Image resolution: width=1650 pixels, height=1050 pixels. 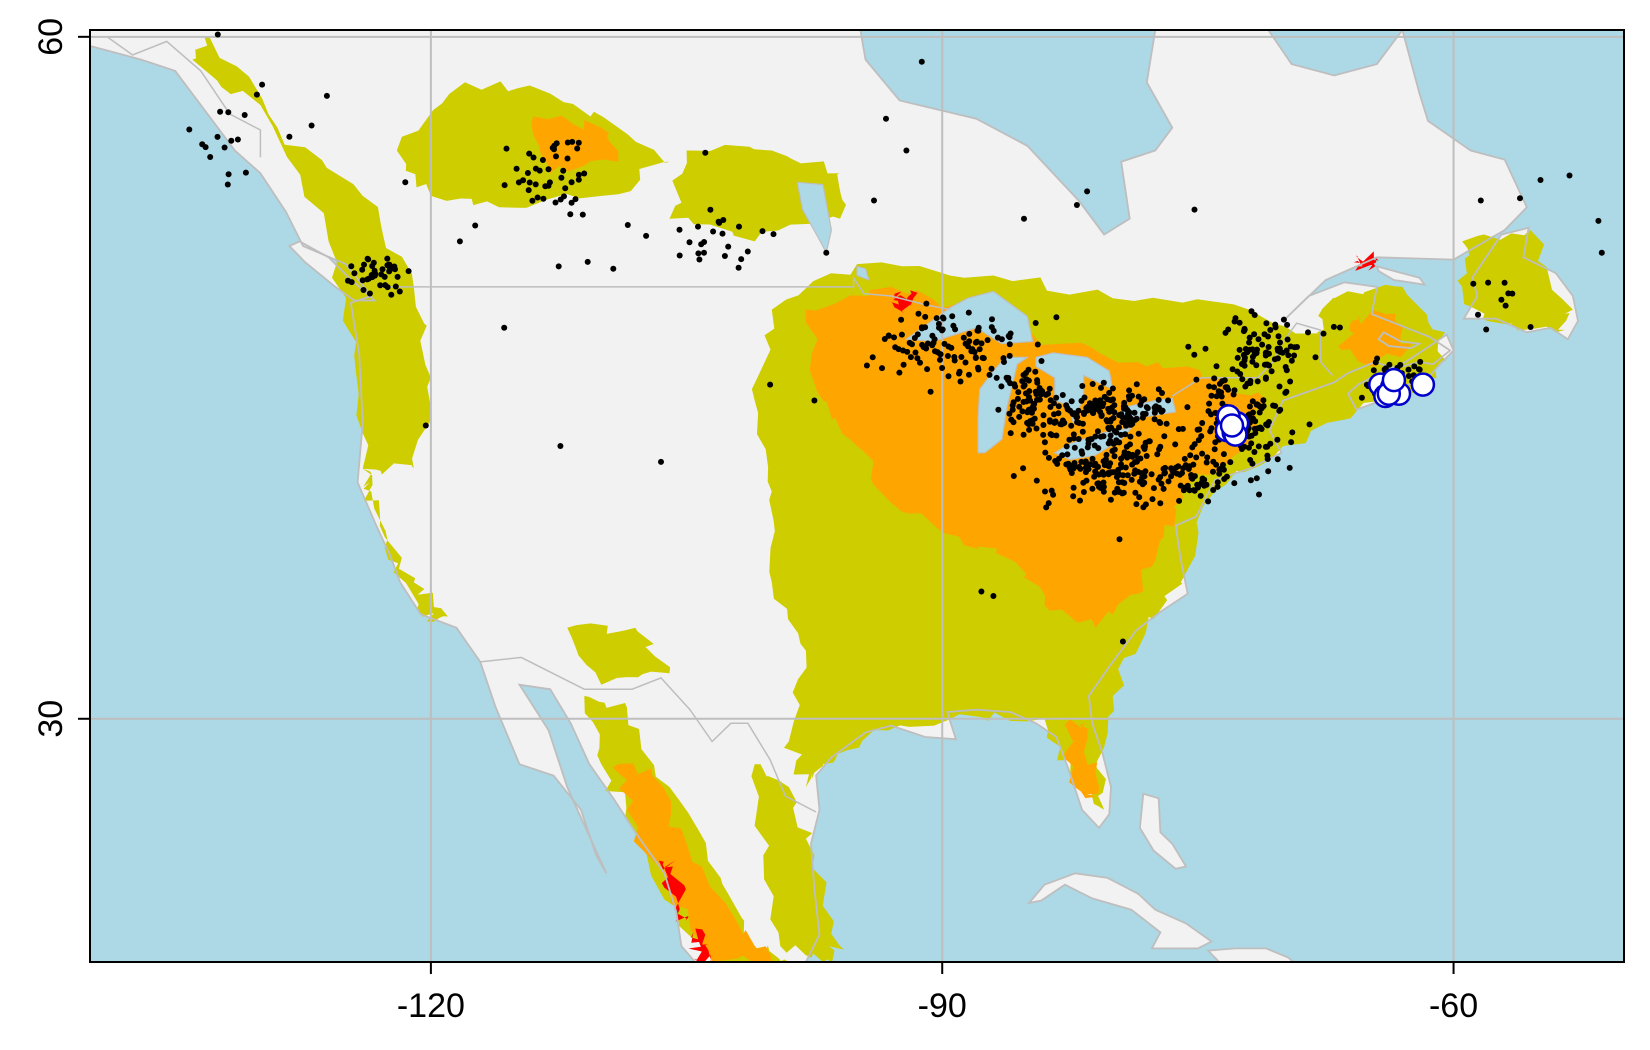 What do you see at coordinates (1160, 988) in the screenshot?
I see `land-jamaica` at bounding box center [1160, 988].